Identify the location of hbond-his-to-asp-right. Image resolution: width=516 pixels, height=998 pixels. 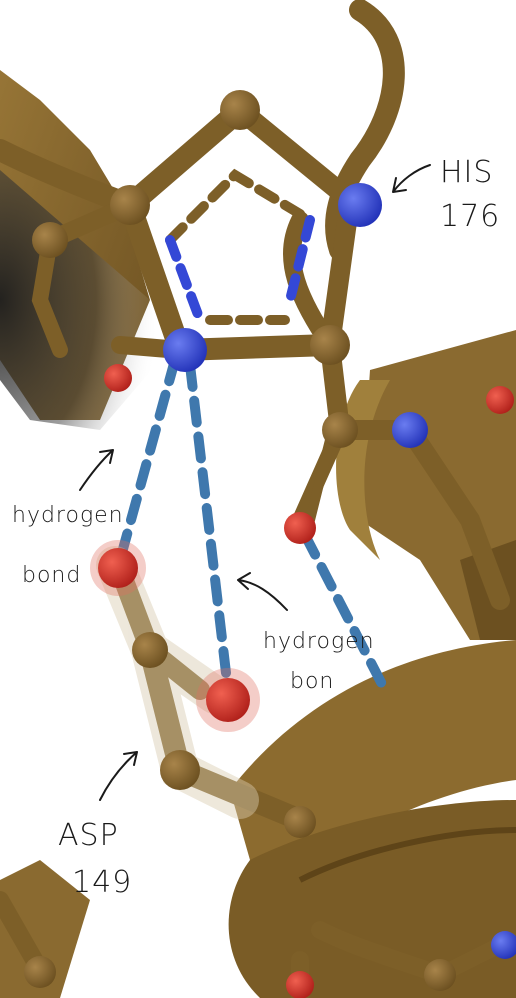
(209, 527).